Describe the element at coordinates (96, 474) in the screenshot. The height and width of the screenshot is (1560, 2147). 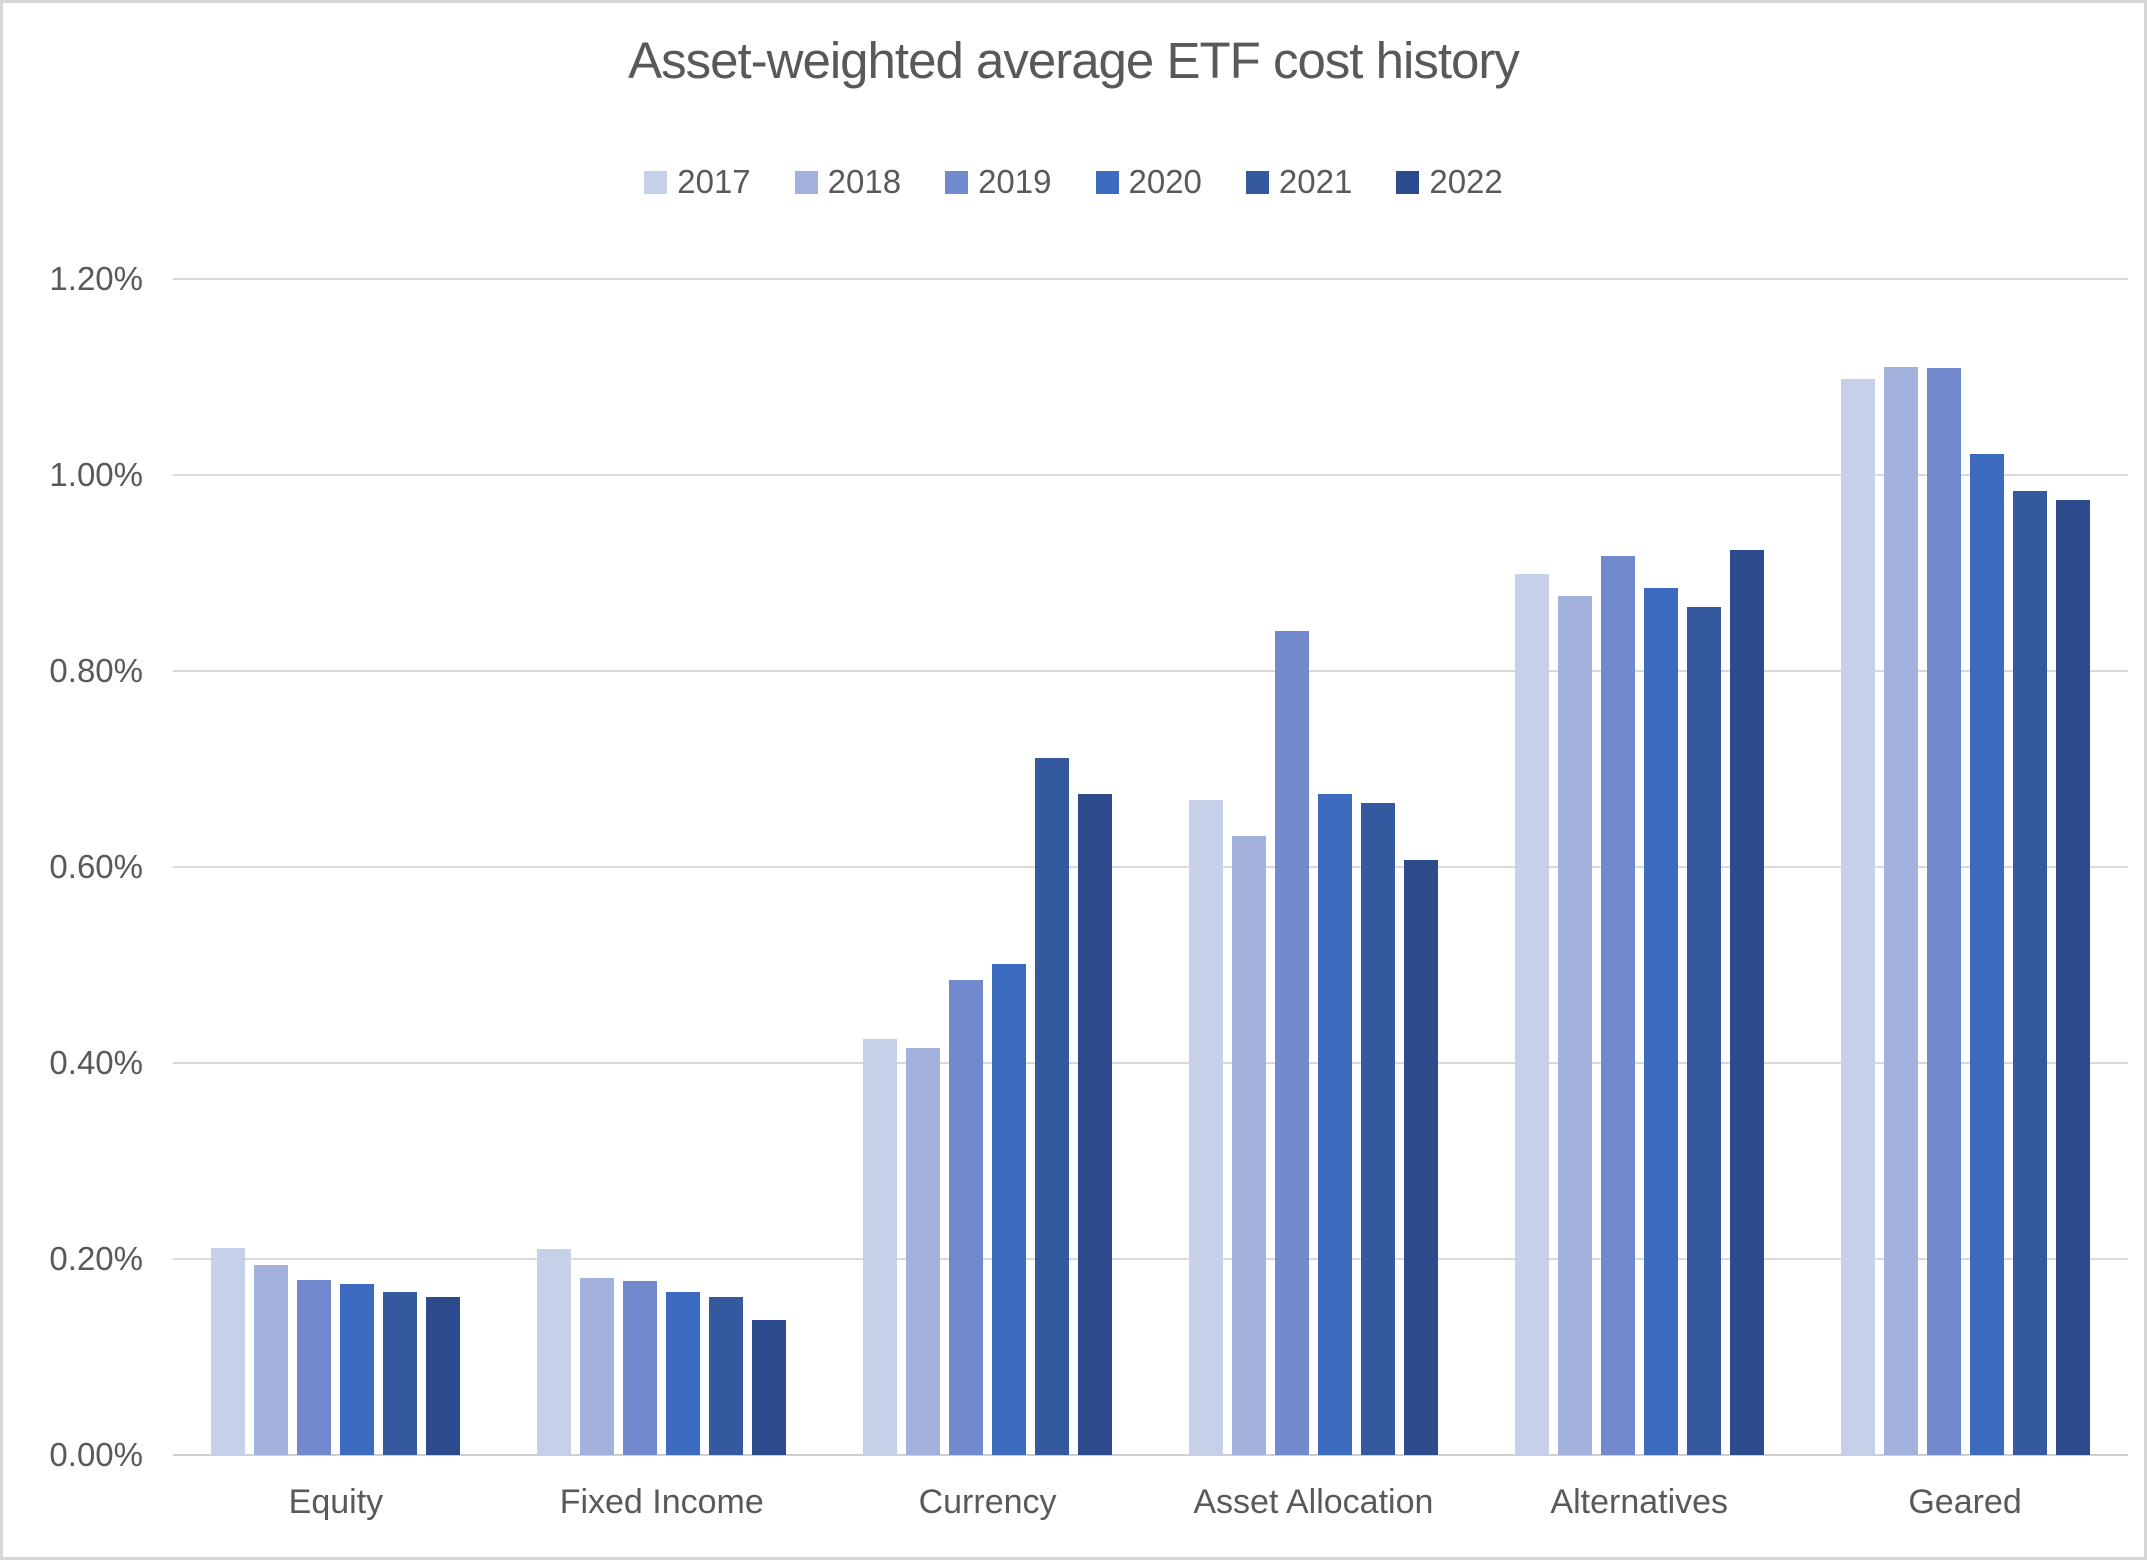
I see `y-axis-tick-label: 1.00%` at that location.